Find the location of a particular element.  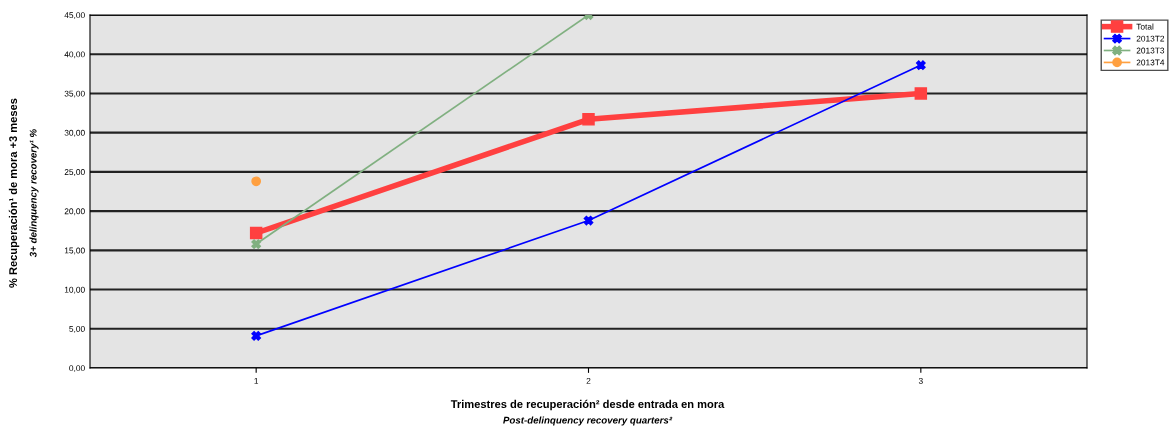

y-tick-label: 35,00 is located at coordinates (74, 94).